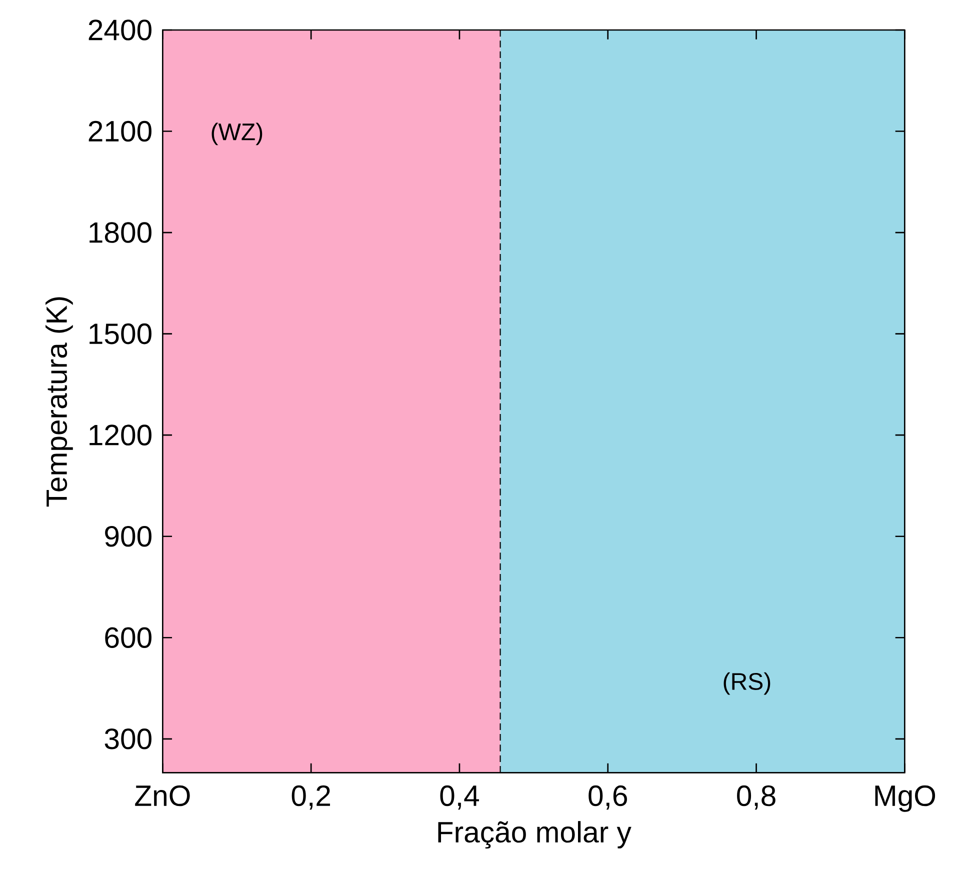 This screenshot has width=956, height=871. Describe the element at coordinates (121, 233) in the screenshot. I see `y-tick-label: 1800` at that location.